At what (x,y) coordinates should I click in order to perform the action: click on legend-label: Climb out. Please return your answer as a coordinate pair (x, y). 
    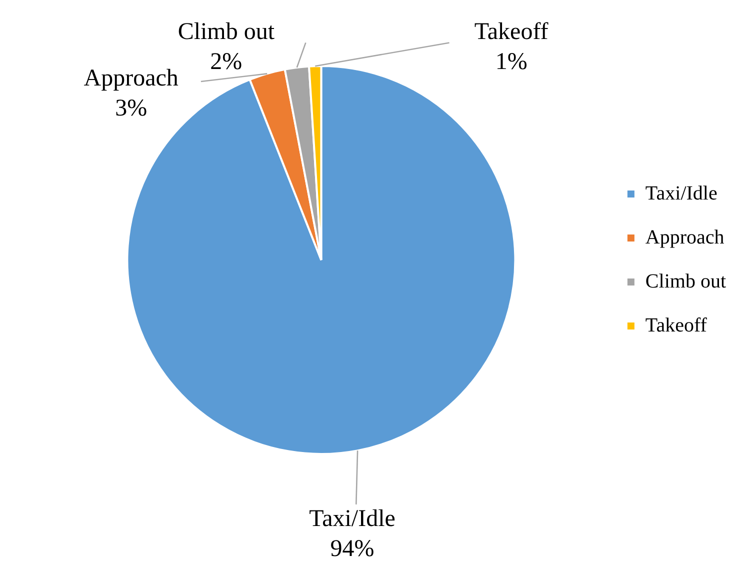
    Looking at the image, I should click on (685, 281).